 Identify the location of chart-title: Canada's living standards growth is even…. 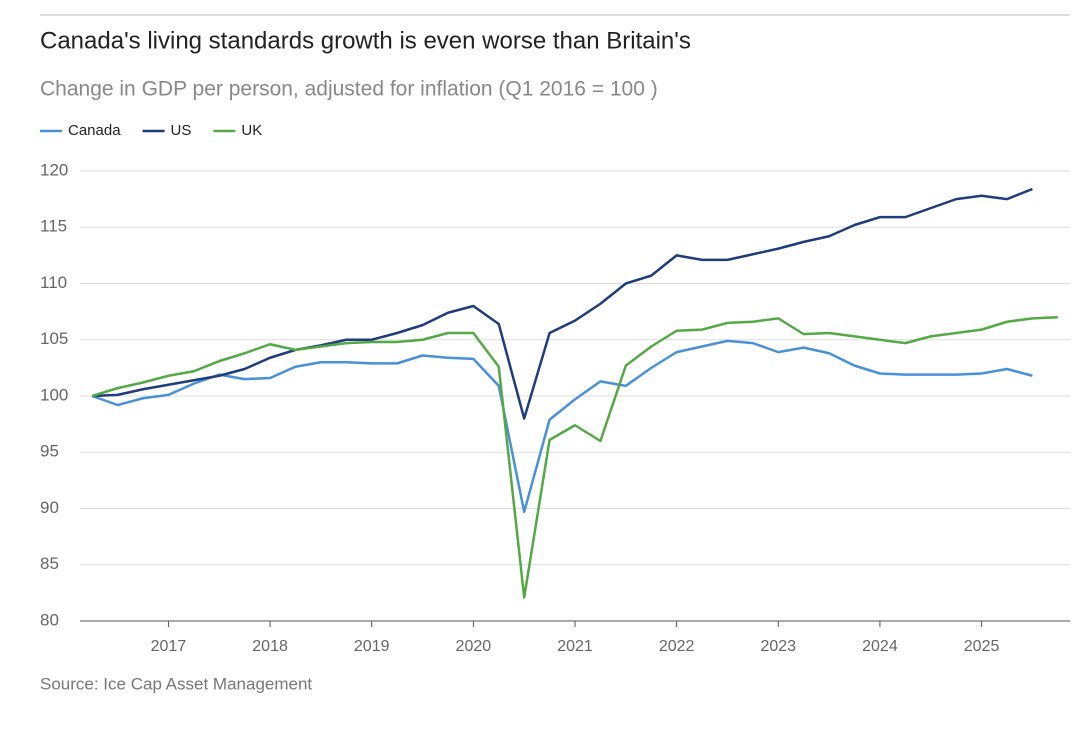
(365, 40).